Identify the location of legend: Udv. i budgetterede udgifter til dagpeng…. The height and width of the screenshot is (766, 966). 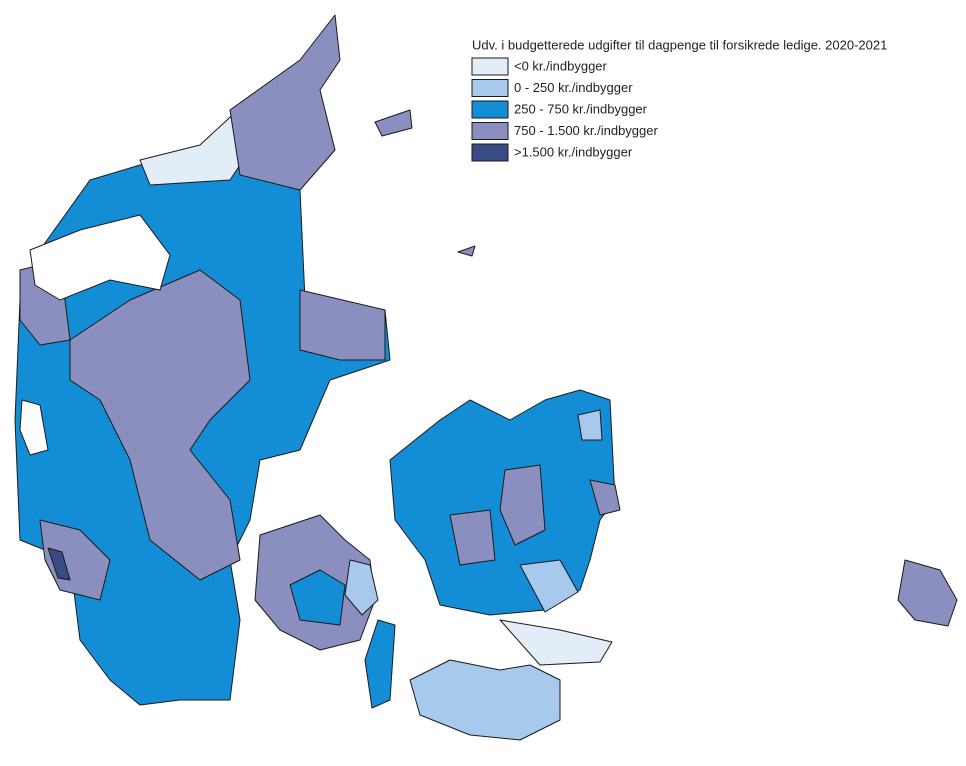
(679, 99).